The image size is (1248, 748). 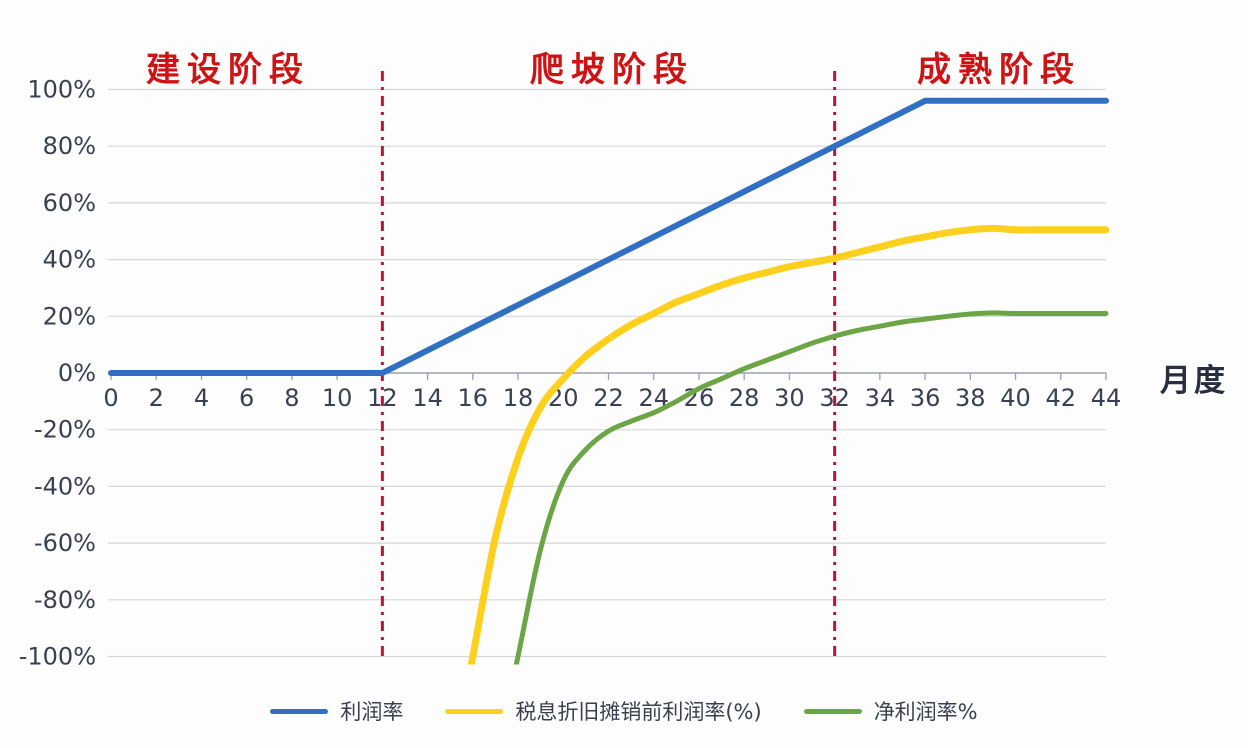 What do you see at coordinates (156, 398) in the screenshot?
I see `x-tick-label: 2` at bounding box center [156, 398].